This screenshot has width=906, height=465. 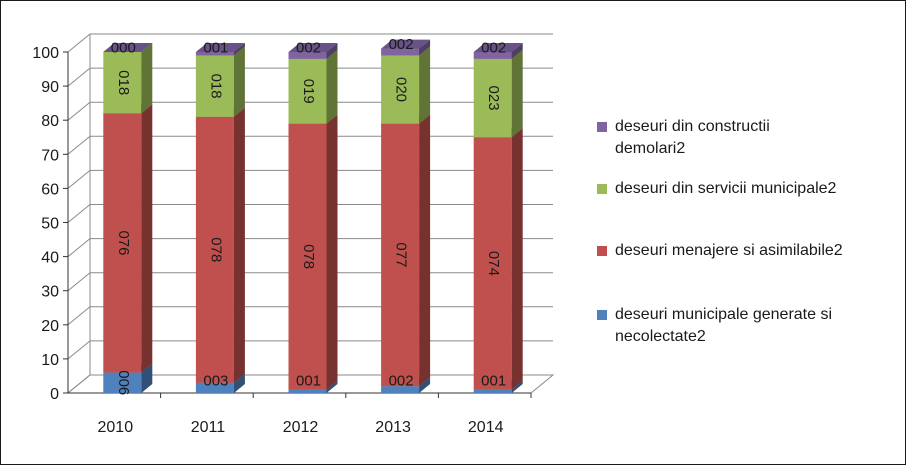 What do you see at coordinates (726, 188) in the screenshot?
I see `legend-label-servicii: deseuri din servicii municipale2` at bounding box center [726, 188].